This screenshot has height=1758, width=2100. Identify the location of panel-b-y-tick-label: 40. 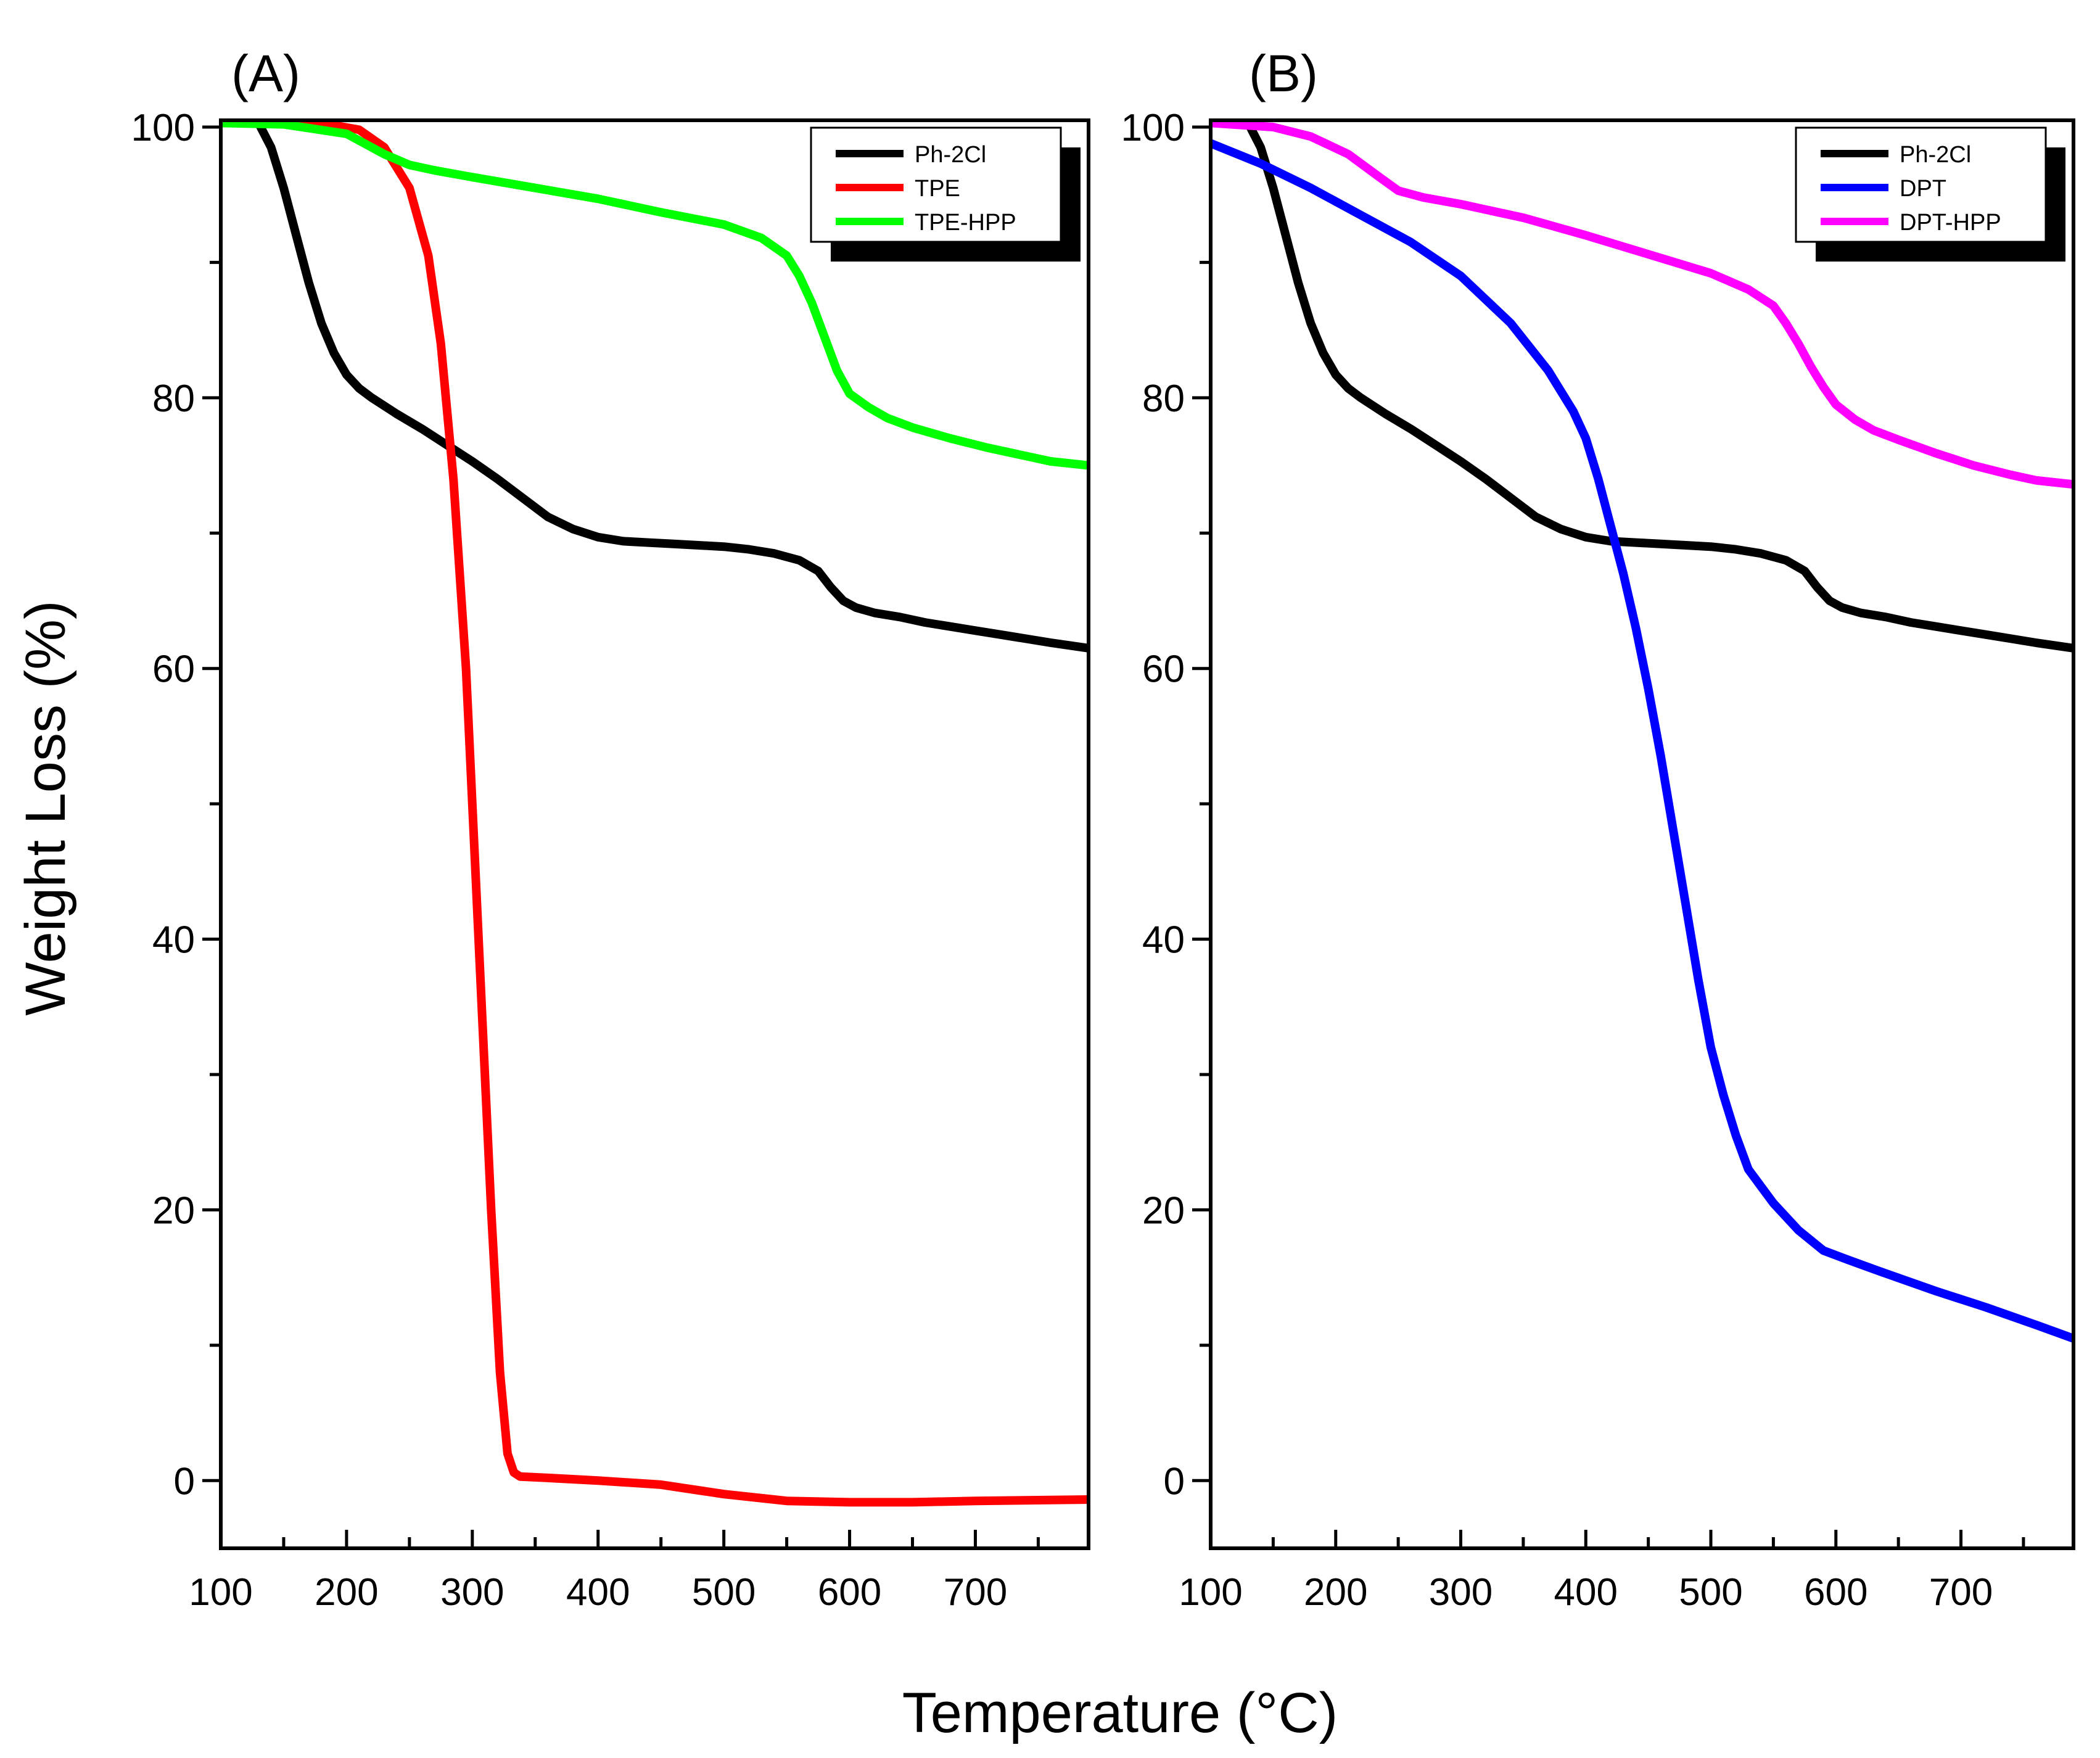
(1163, 940).